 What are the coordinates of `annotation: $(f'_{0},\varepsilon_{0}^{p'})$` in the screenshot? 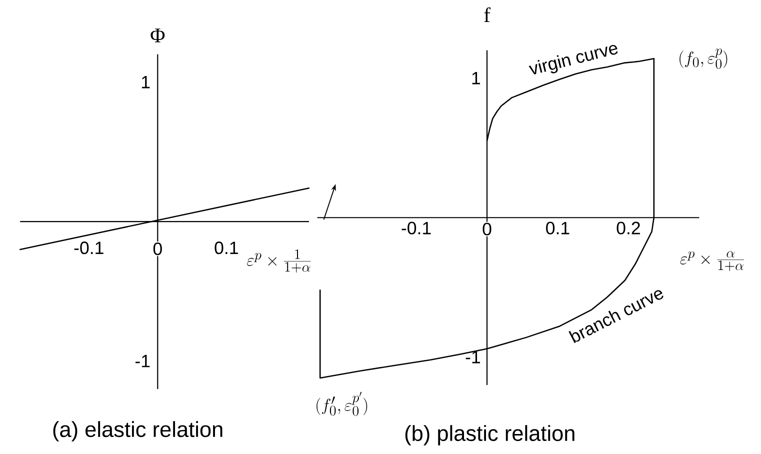 It's located at (342, 404).